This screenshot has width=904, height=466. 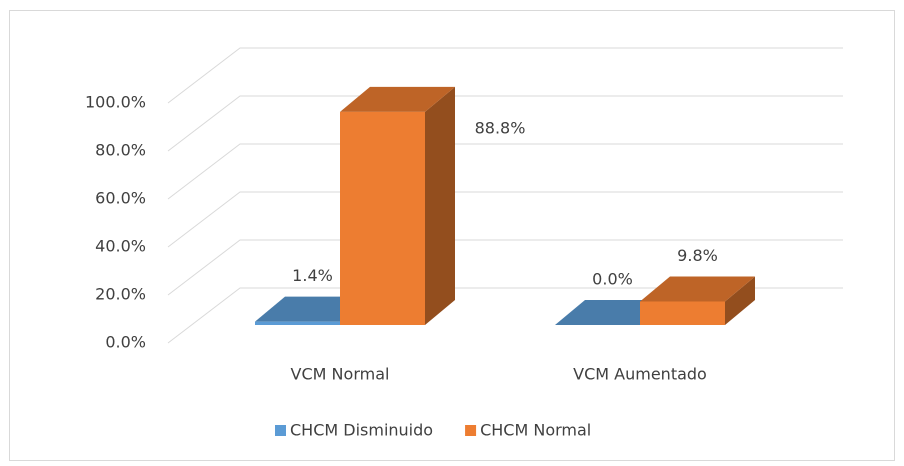 What do you see at coordinates (120, 198) in the screenshot?
I see `y-tick-label: 60.0%` at bounding box center [120, 198].